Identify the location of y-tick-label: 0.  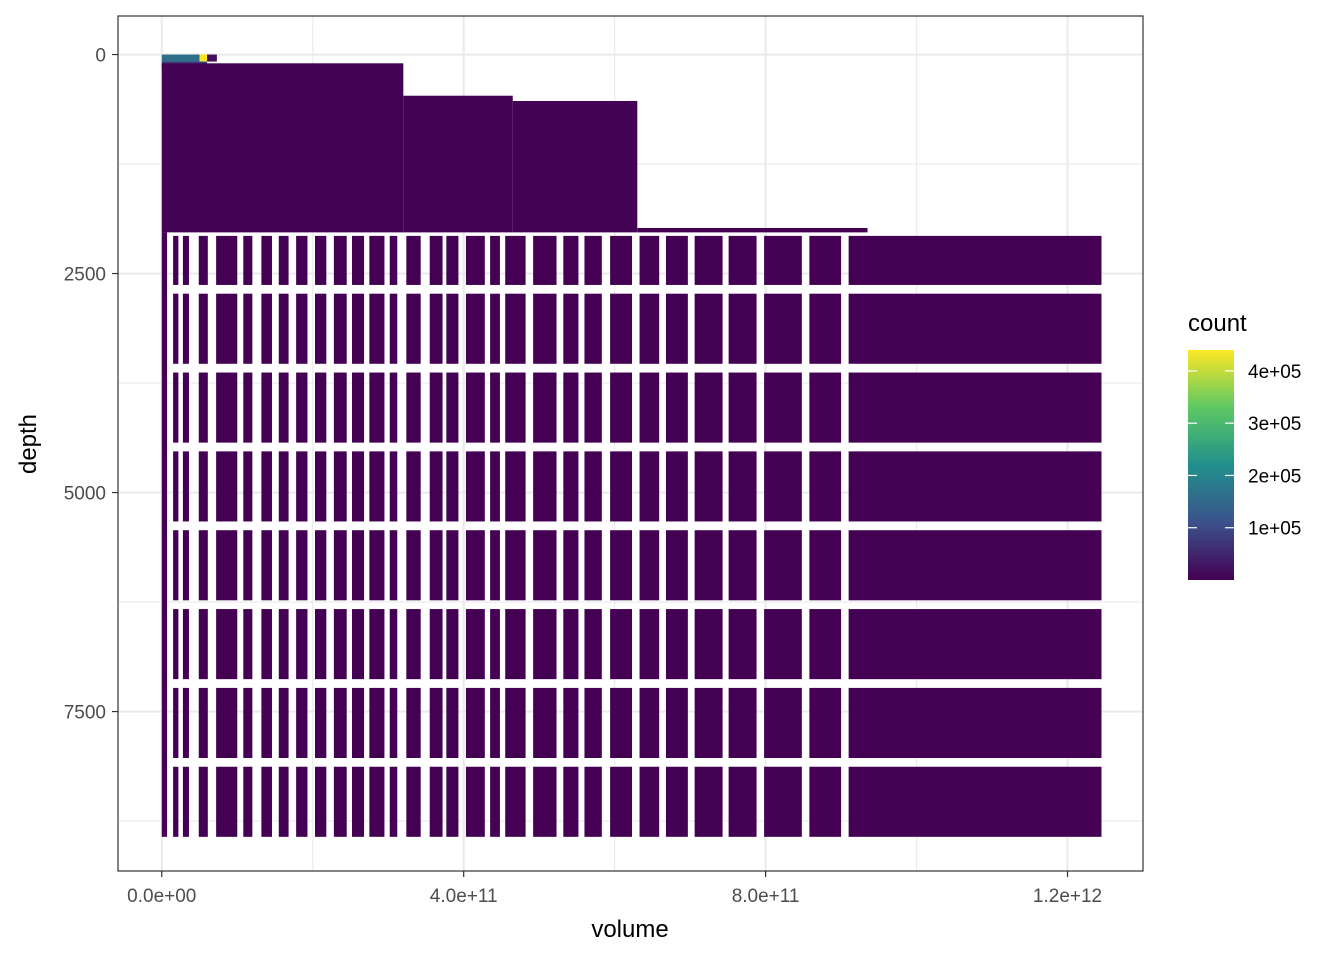
(100, 56).